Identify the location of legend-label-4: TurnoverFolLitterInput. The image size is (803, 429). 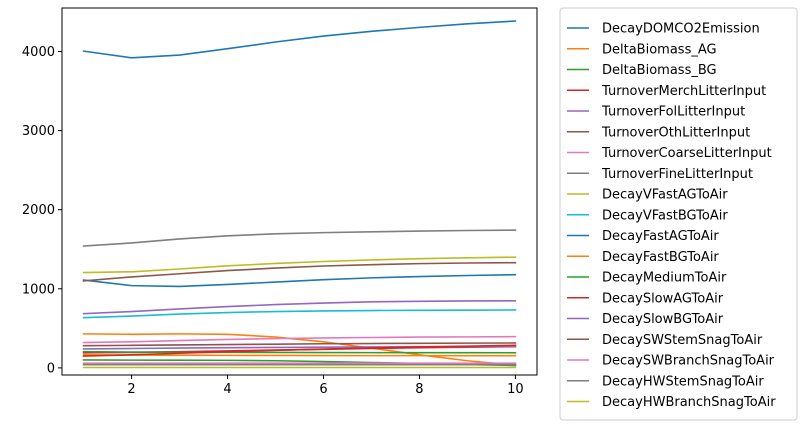
(673, 112).